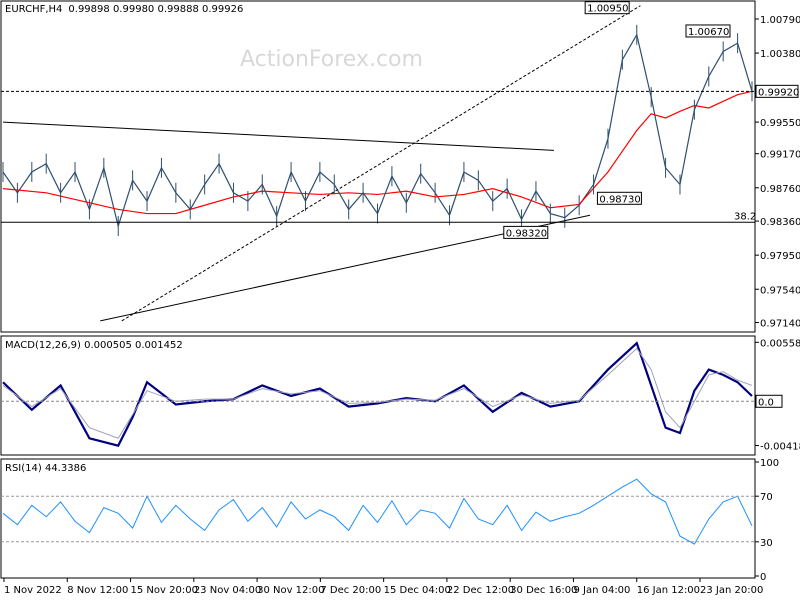 The width and height of the screenshot is (800, 600). I want to click on y-tick-label: 0.005582, so click(780, 343).